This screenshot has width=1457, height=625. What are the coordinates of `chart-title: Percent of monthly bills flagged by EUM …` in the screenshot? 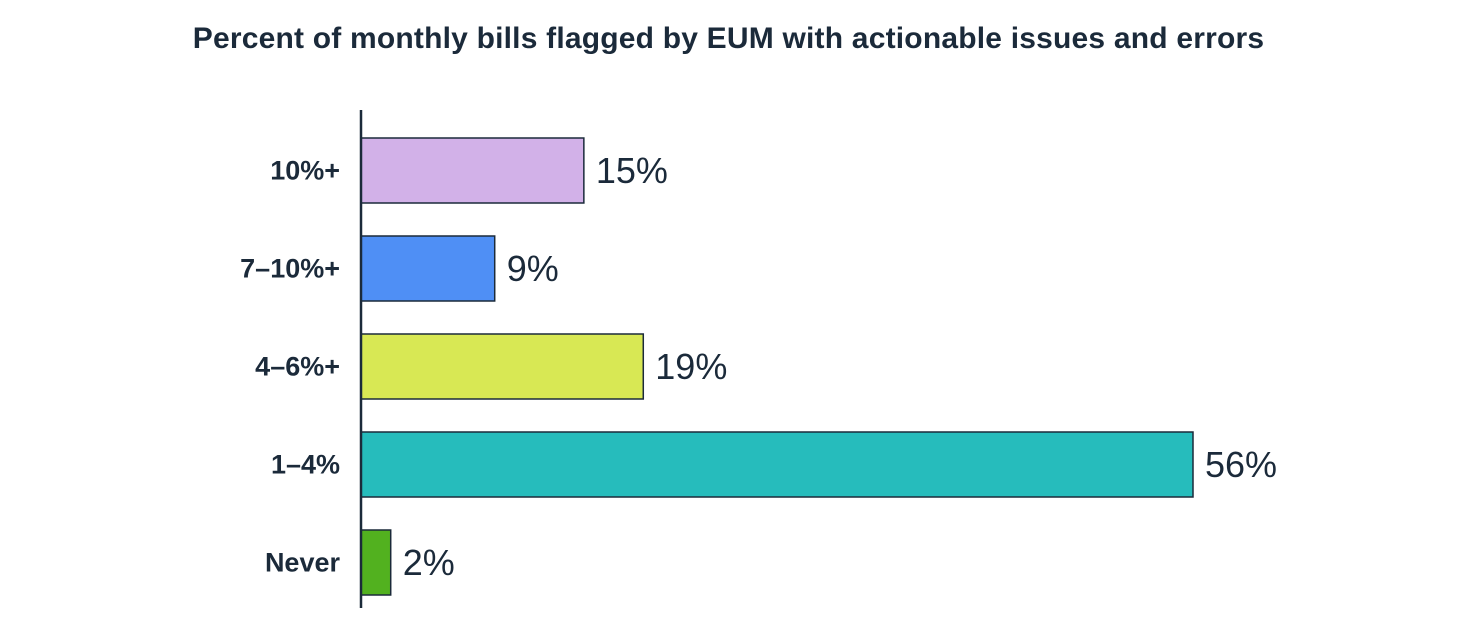 It's located at (728, 38).